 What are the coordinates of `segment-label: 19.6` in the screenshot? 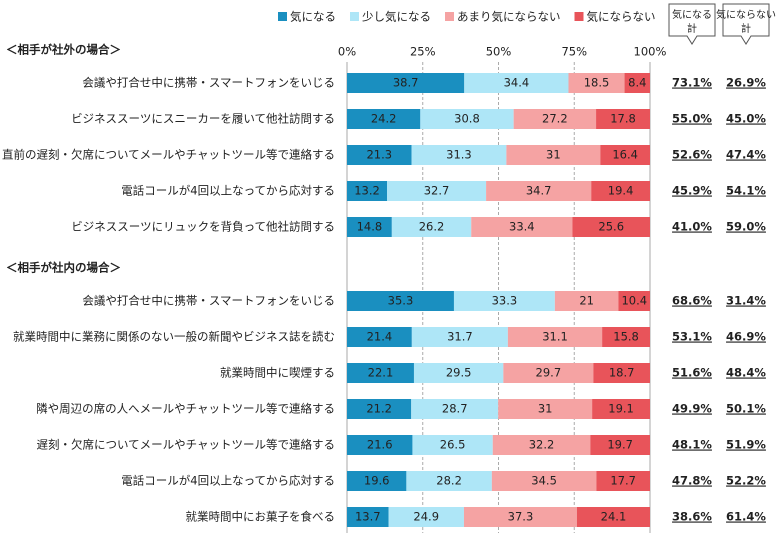 It's located at (377, 481).